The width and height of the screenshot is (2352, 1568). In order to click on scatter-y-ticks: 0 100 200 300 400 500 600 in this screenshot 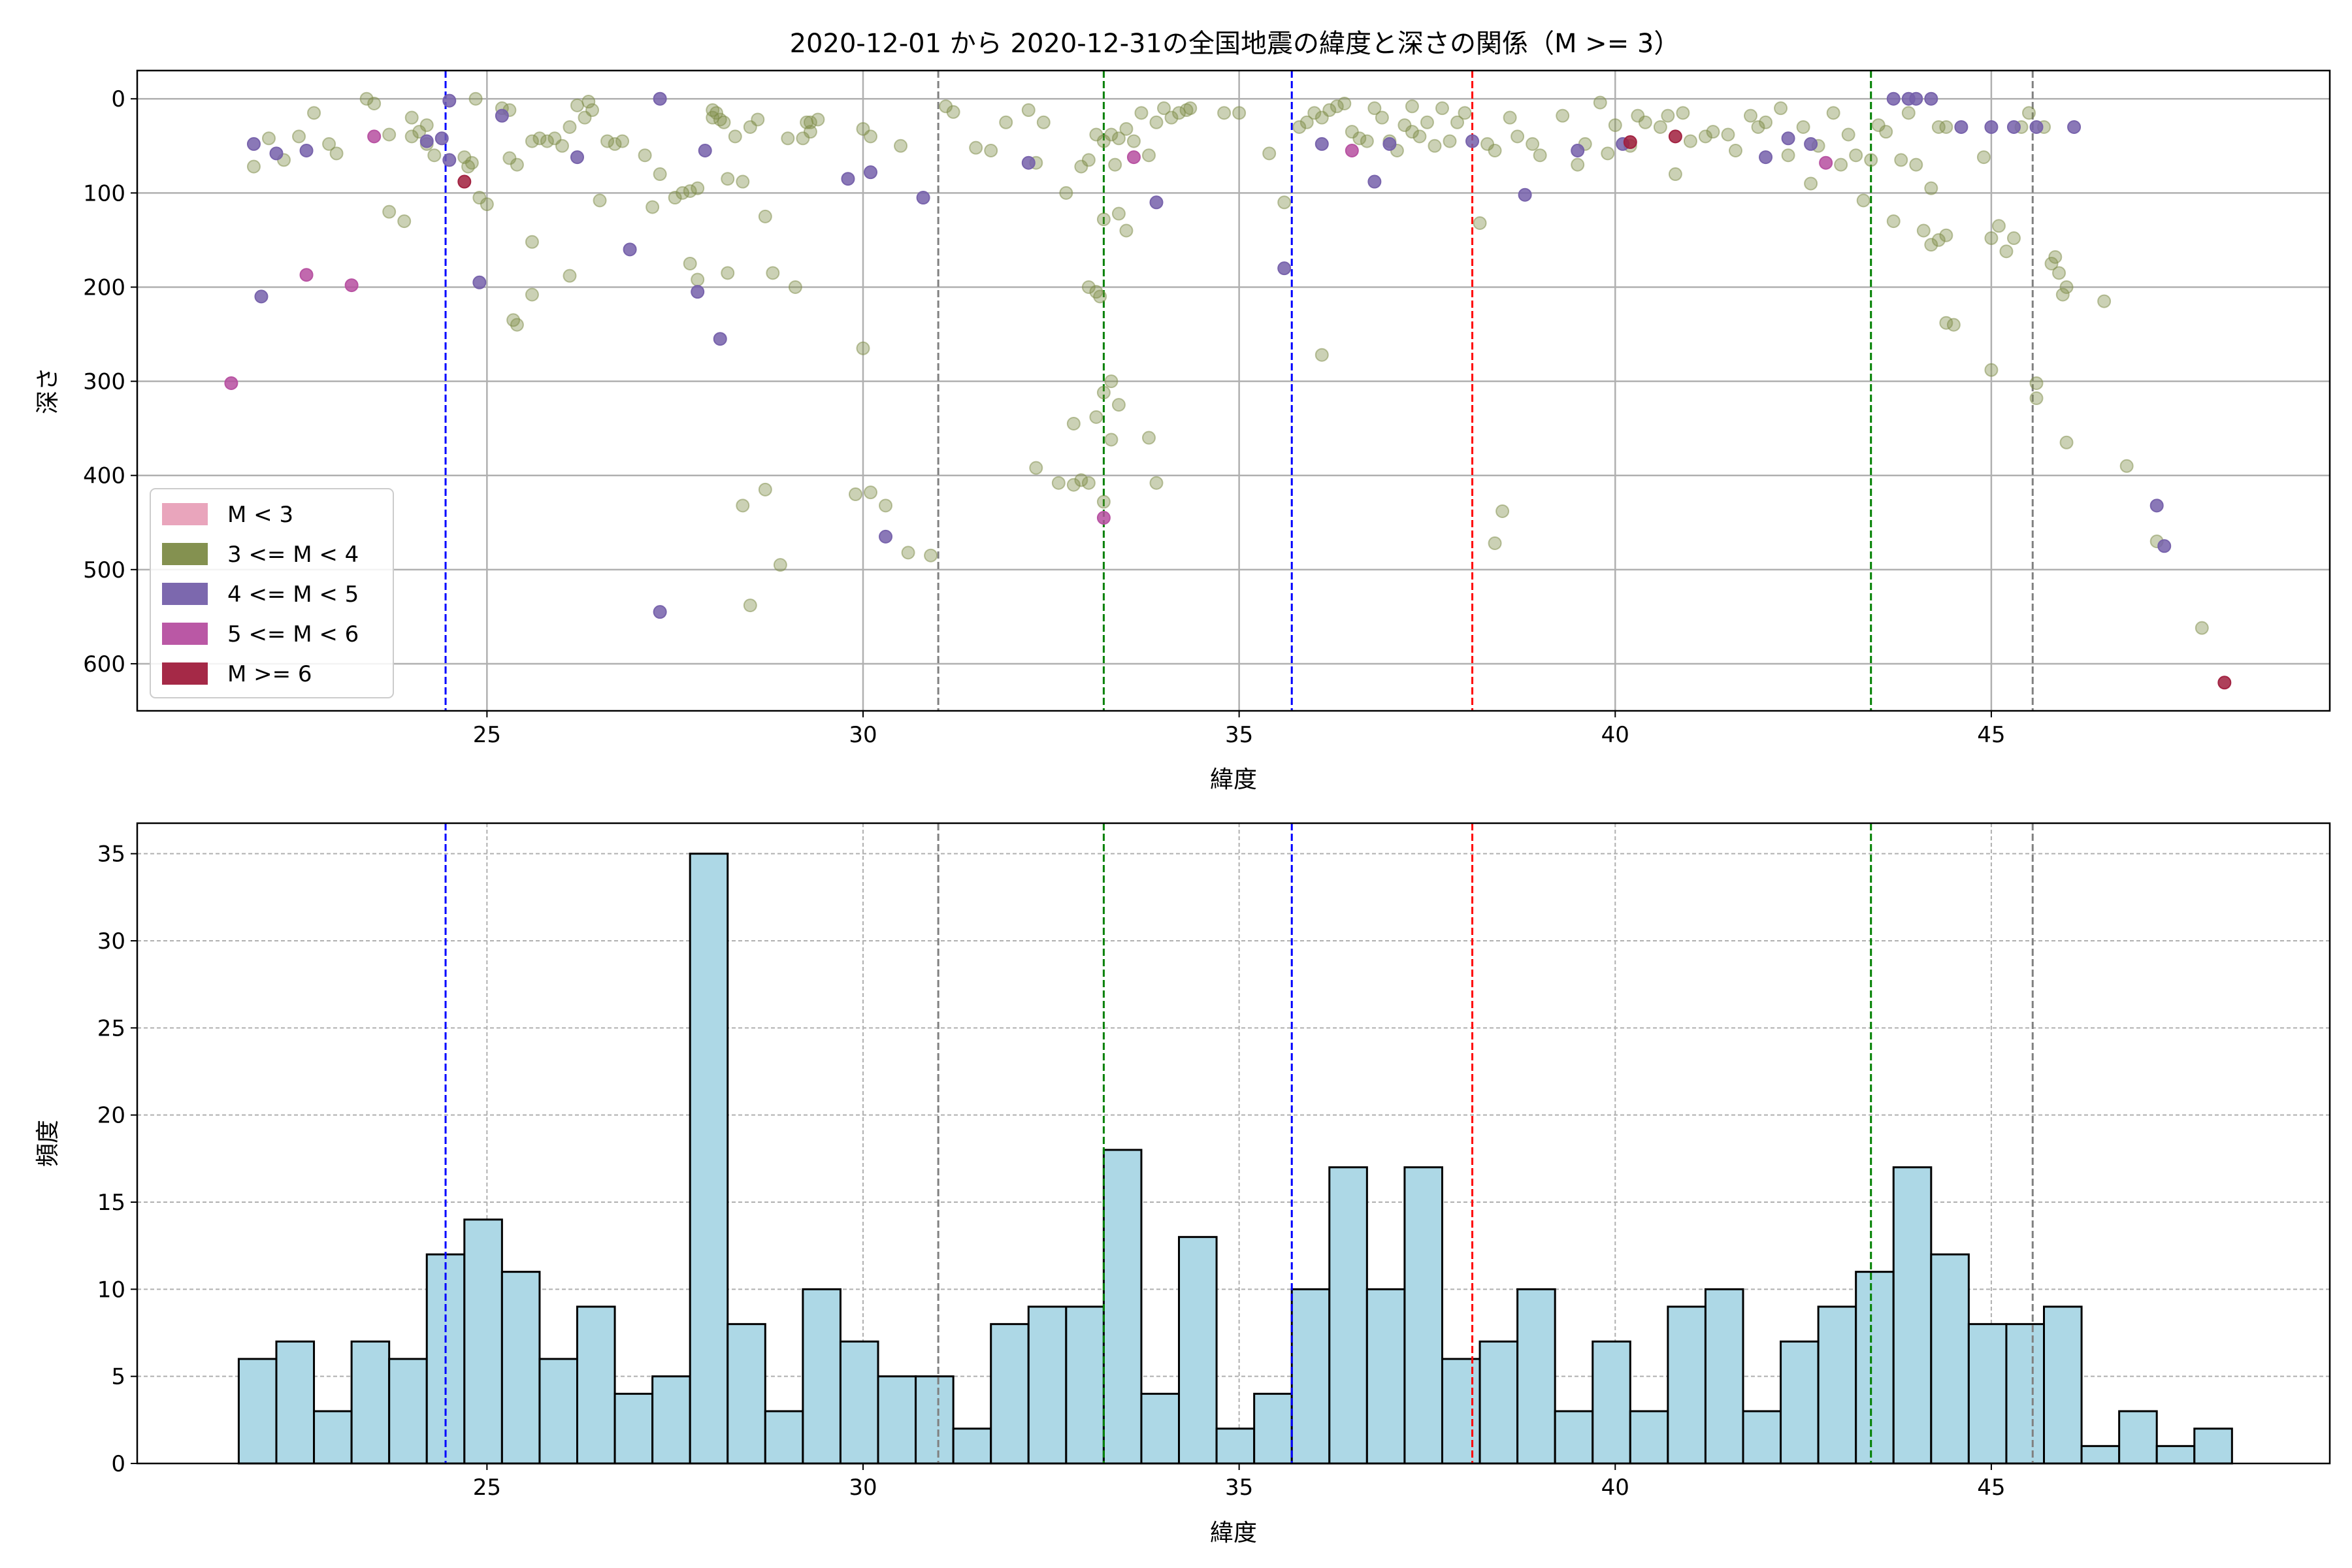, I will do `click(110, 382)`.